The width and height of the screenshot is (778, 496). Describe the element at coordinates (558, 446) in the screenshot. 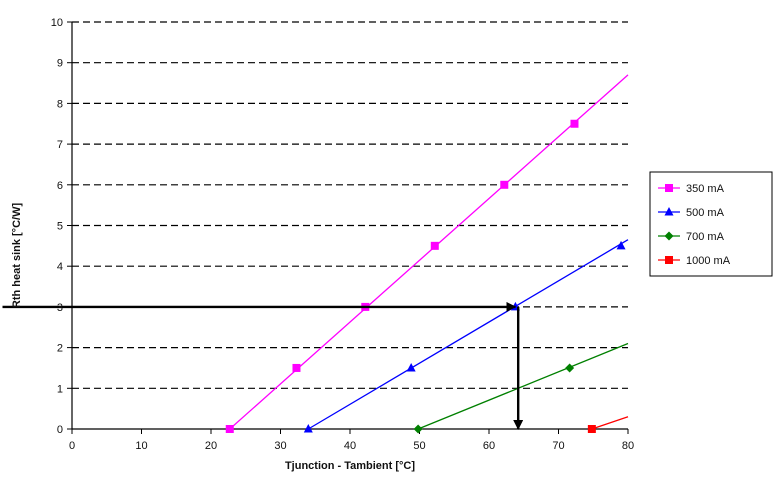

I see `x-tick-label: 70` at that location.